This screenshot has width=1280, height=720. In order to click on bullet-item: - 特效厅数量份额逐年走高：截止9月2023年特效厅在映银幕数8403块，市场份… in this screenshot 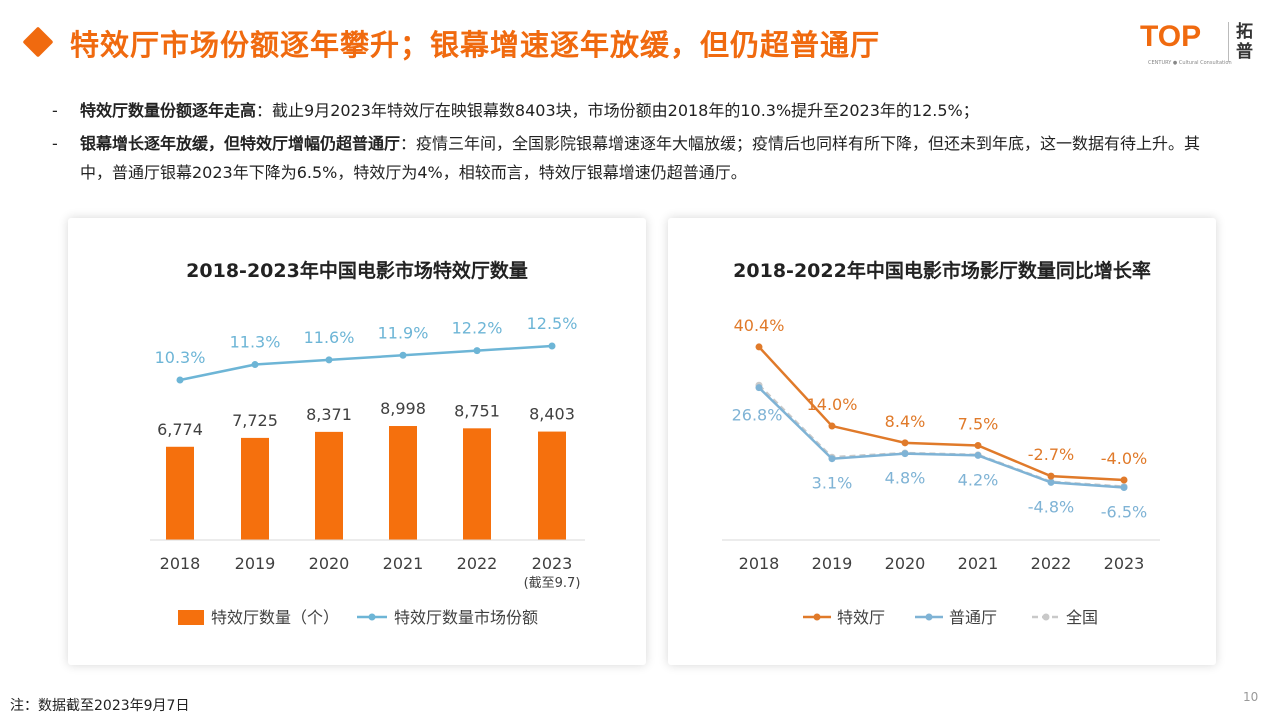, I will do `click(642, 110)`.